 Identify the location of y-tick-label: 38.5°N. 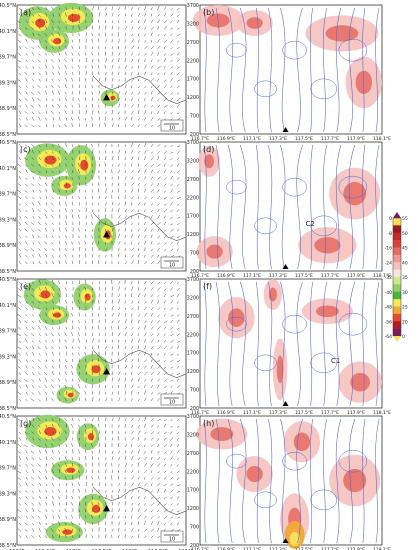
(8, 409).